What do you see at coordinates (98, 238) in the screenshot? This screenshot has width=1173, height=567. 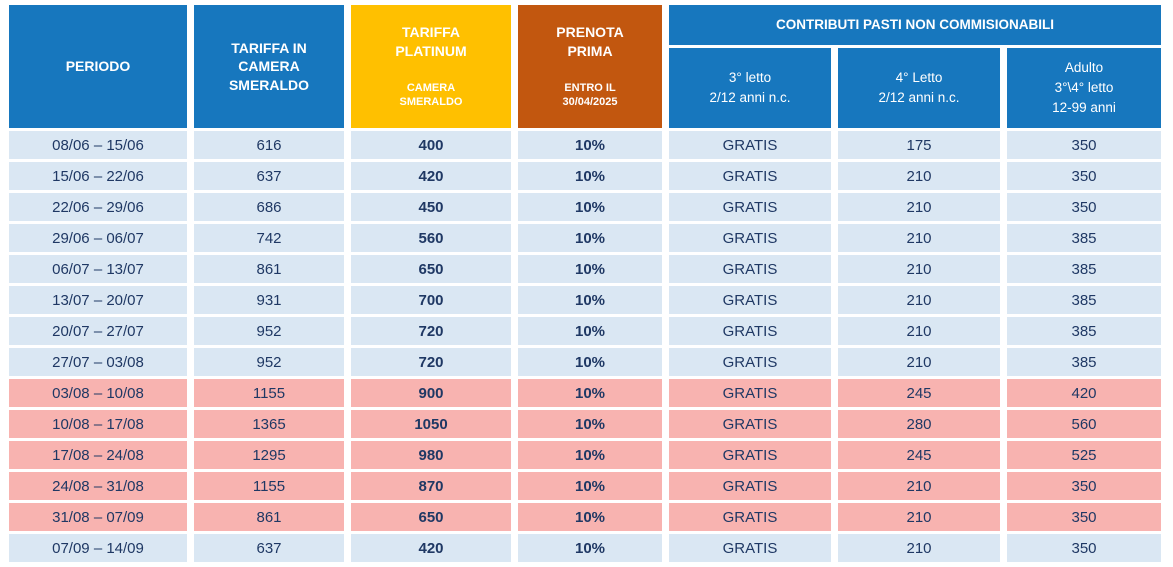 I see `periodo-cell: 29/06 – 06/07` at bounding box center [98, 238].